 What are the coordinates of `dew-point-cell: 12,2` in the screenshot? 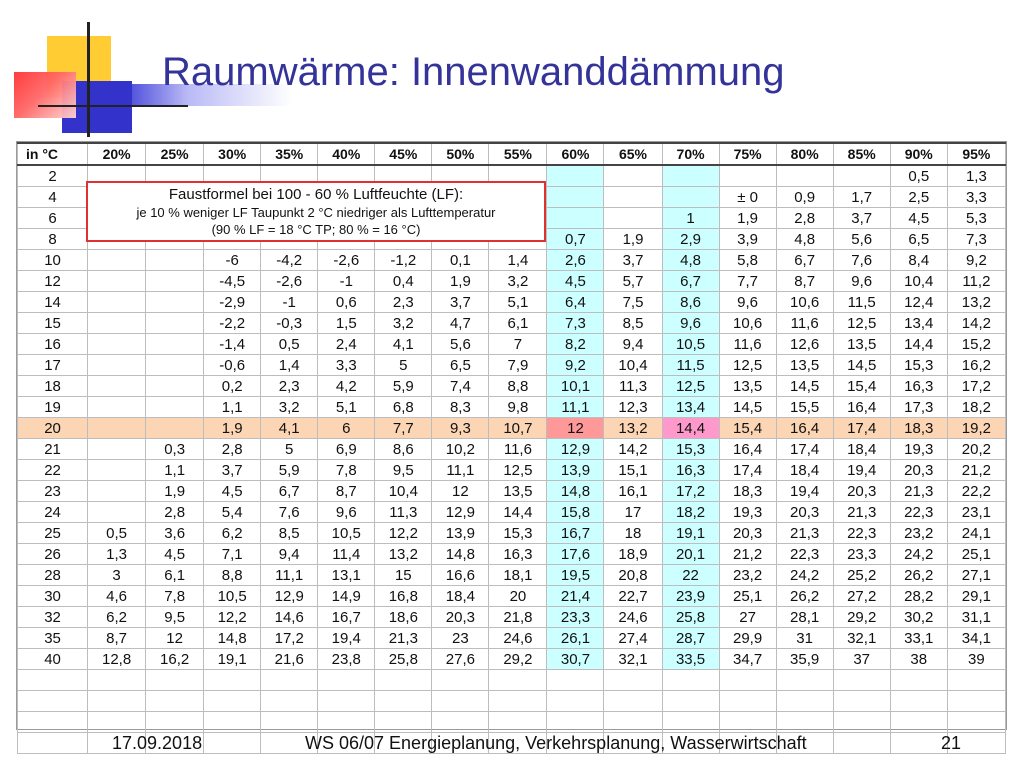 It's located at (403, 533).